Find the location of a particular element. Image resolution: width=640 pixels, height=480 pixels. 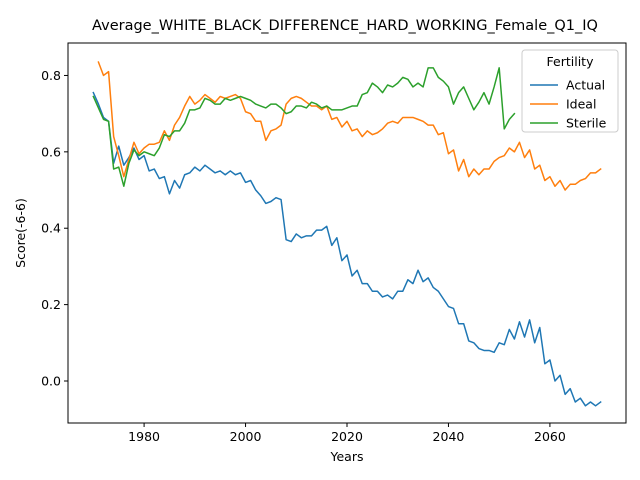

legend-box is located at coordinates (570, 91).